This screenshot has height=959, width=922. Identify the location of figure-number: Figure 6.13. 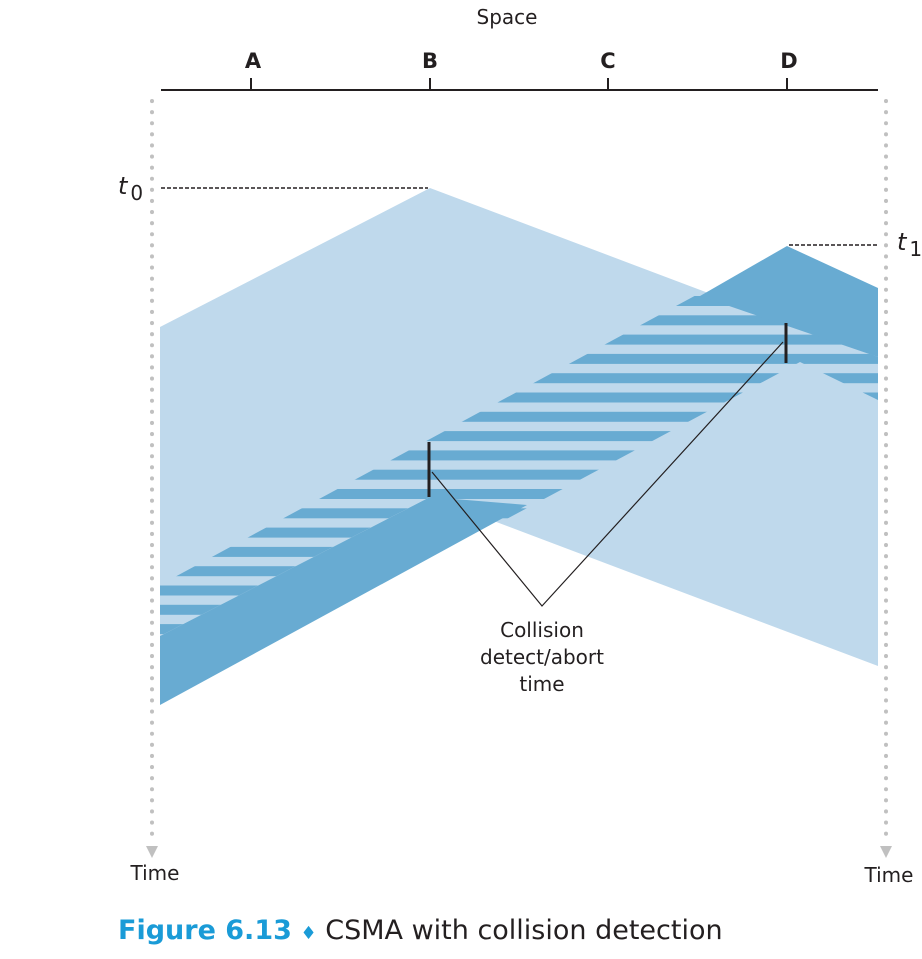
(205, 930).